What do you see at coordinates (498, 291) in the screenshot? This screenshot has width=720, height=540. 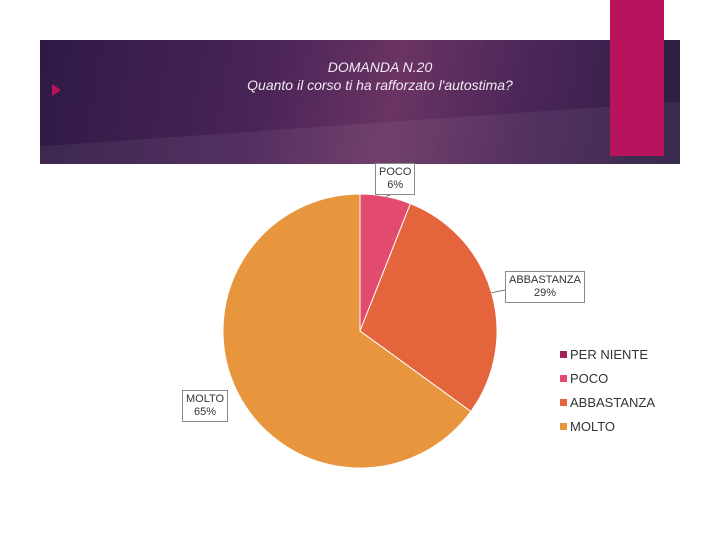 I see `leader-line-abbastanza` at bounding box center [498, 291].